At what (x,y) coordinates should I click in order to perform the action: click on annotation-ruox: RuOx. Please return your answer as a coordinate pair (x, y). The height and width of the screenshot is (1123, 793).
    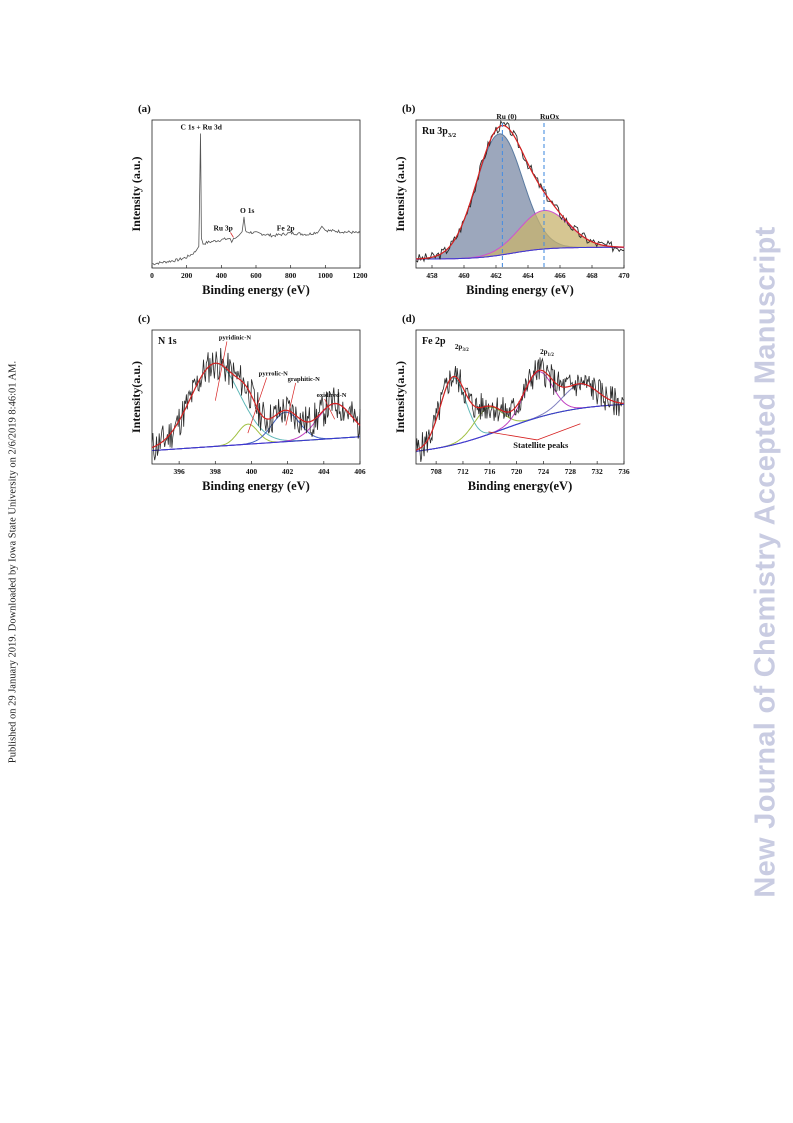
    Looking at the image, I should click on (549, 116).